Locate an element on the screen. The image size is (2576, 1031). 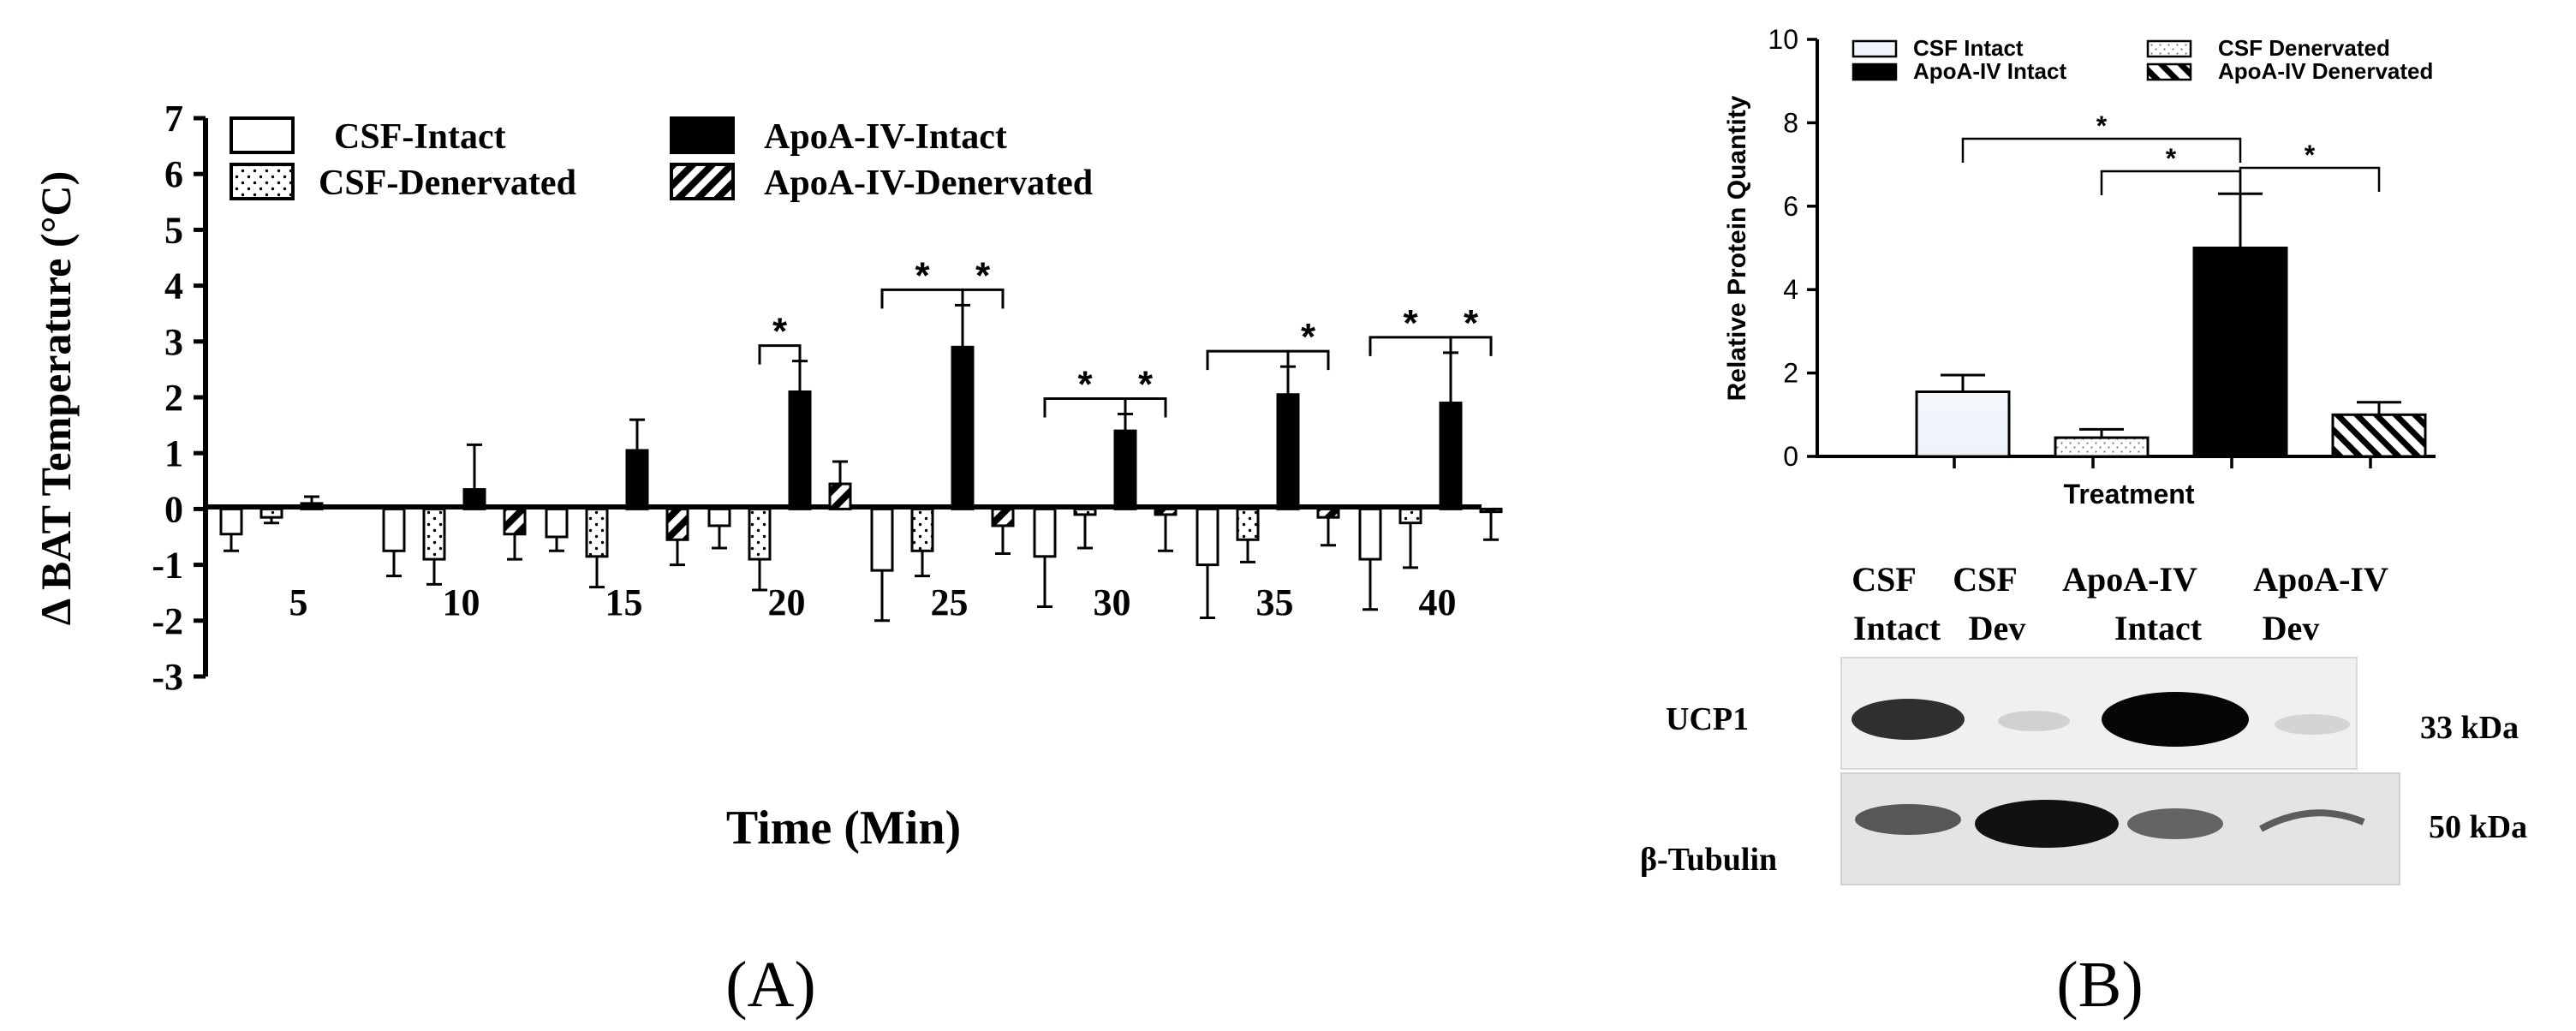
band-tubulin-csf-dev is located at coordinates (2047, 824).